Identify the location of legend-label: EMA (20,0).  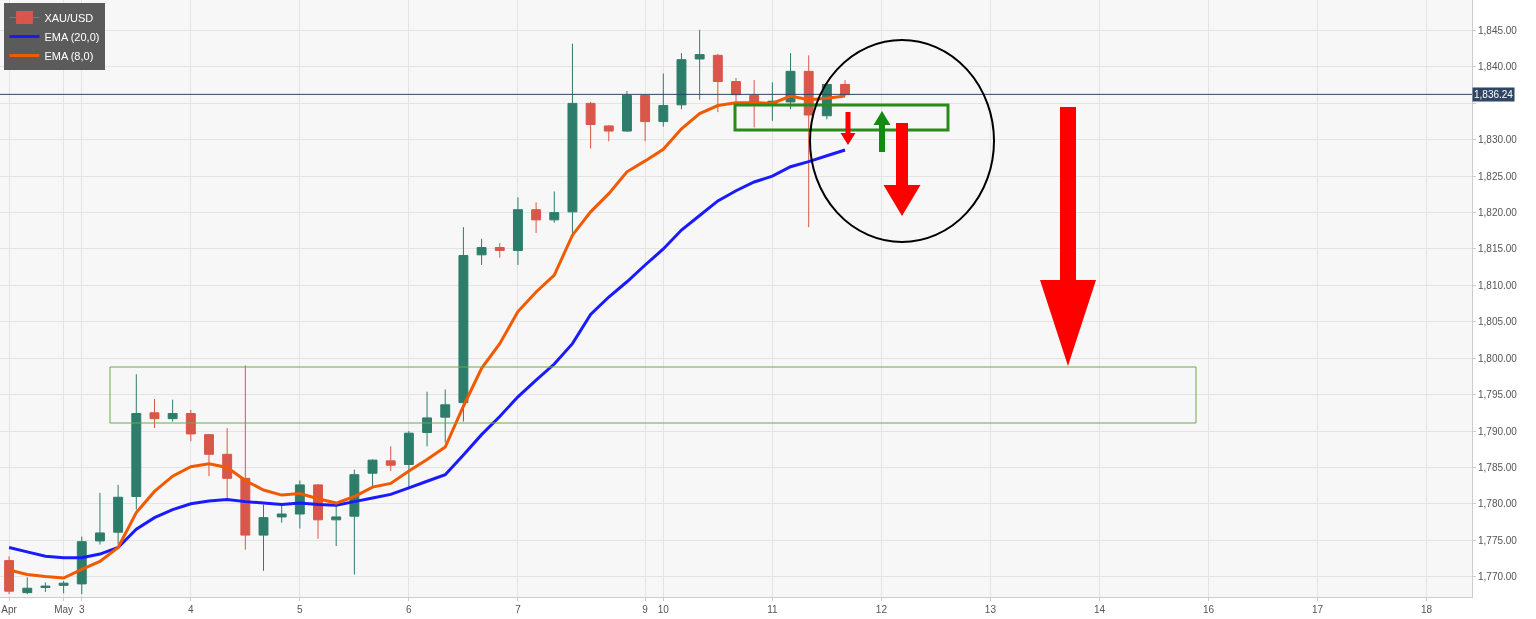
(72, 36).